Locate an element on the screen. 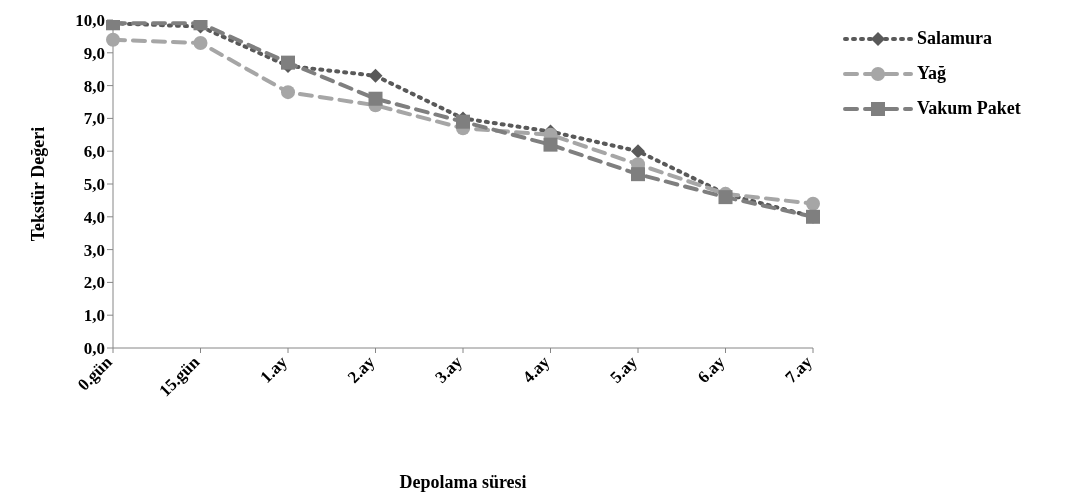  y-tick-label: 10,0 is located at coordinates (90, 21).